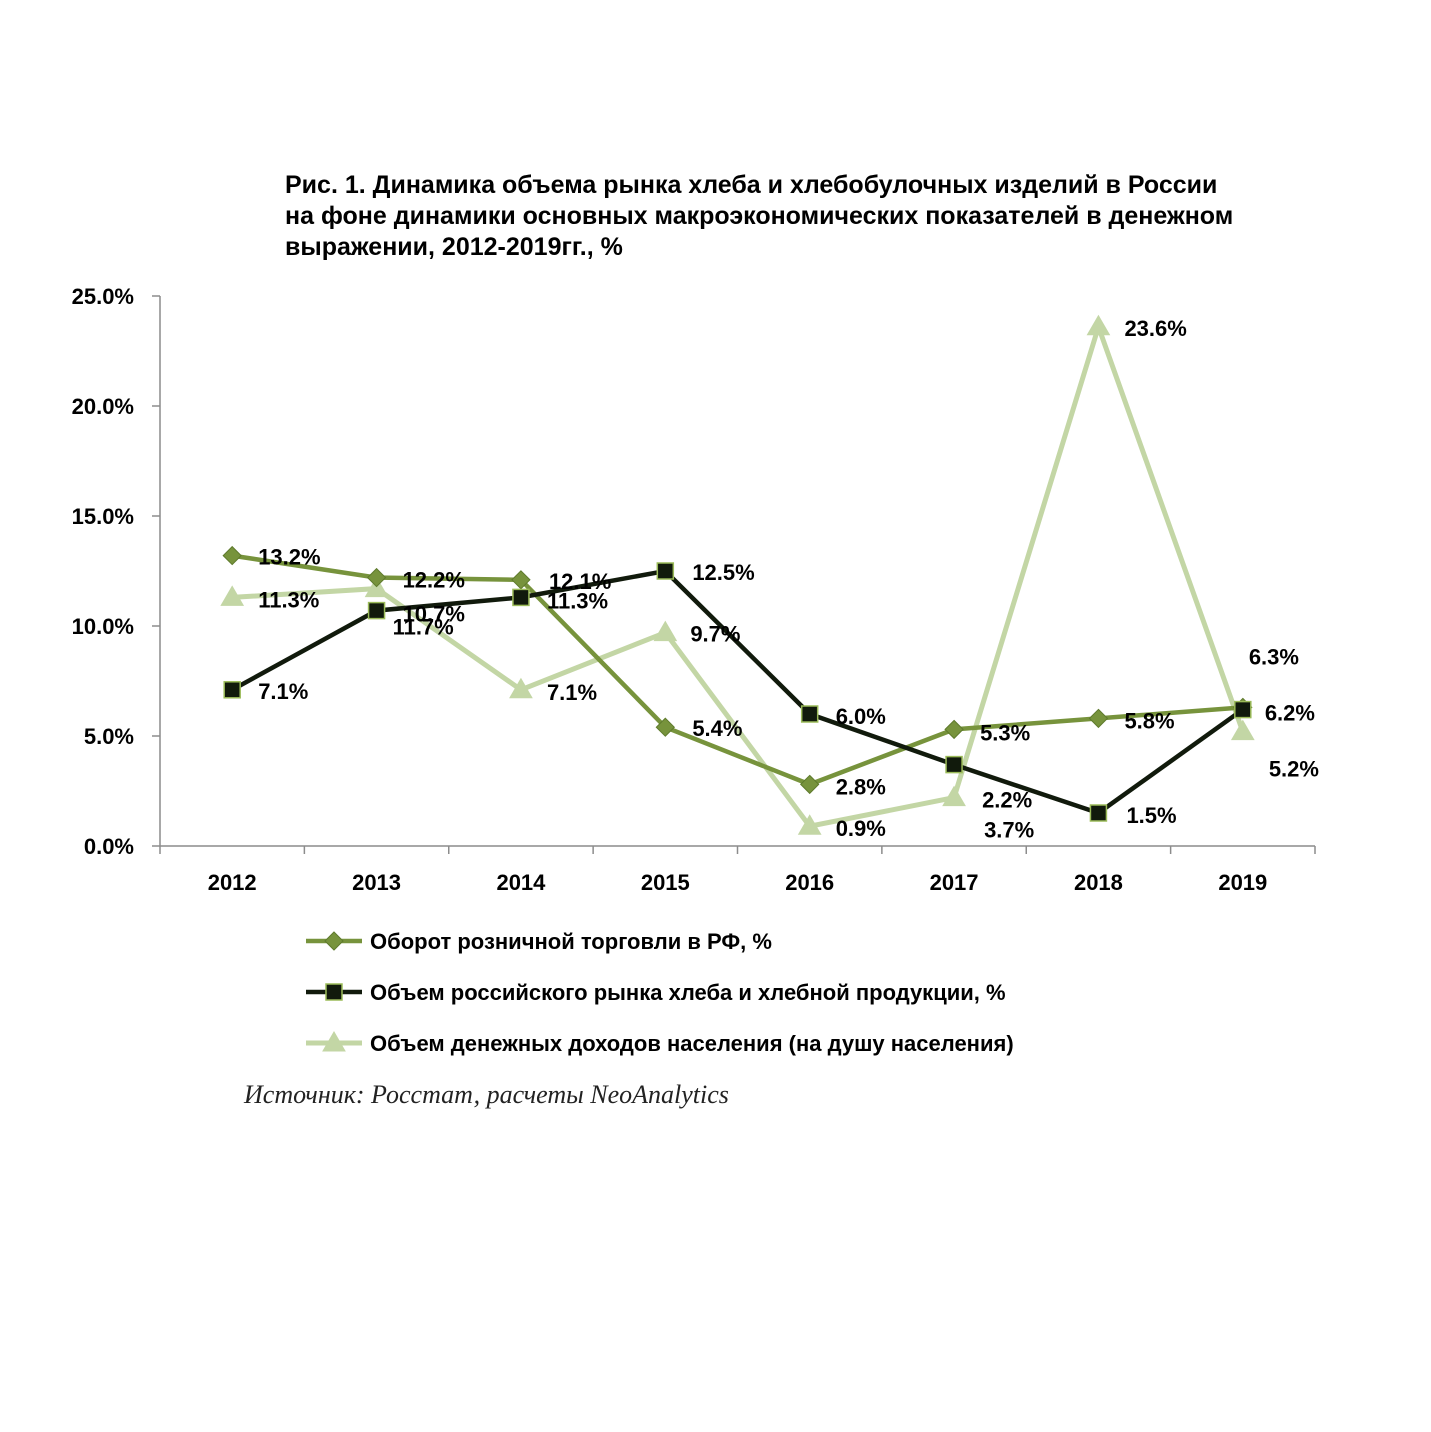  What do you see at coordinates (1151, 815) in the screenshot?
I see `data-label: 1.5%` at bounding box center [1151, 815].